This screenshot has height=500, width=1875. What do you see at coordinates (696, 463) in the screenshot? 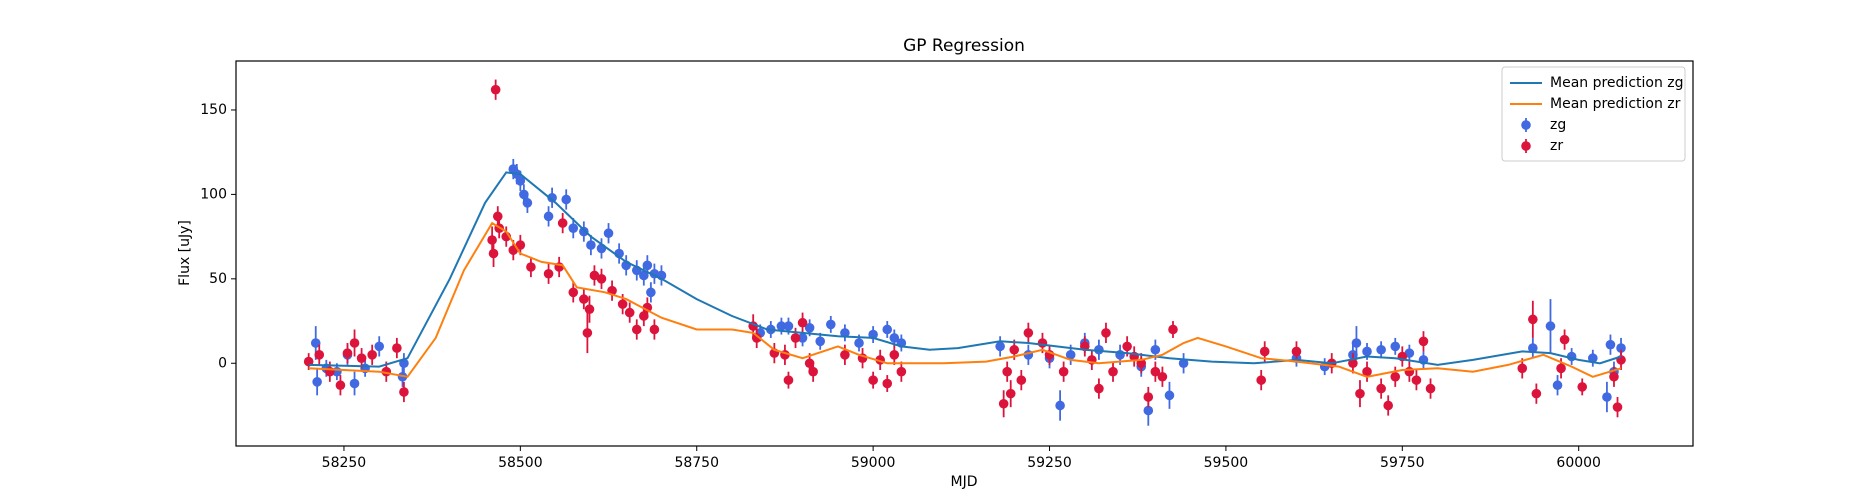
I see `x-tick-label: 58750` at bounding box center [696, 463].